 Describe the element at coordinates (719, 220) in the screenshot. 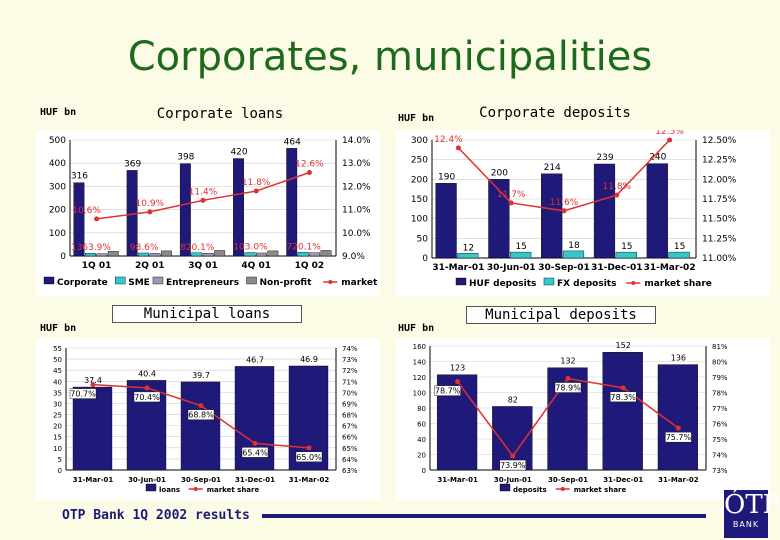

I see `y2-tick-label: 11.50%` at that location.